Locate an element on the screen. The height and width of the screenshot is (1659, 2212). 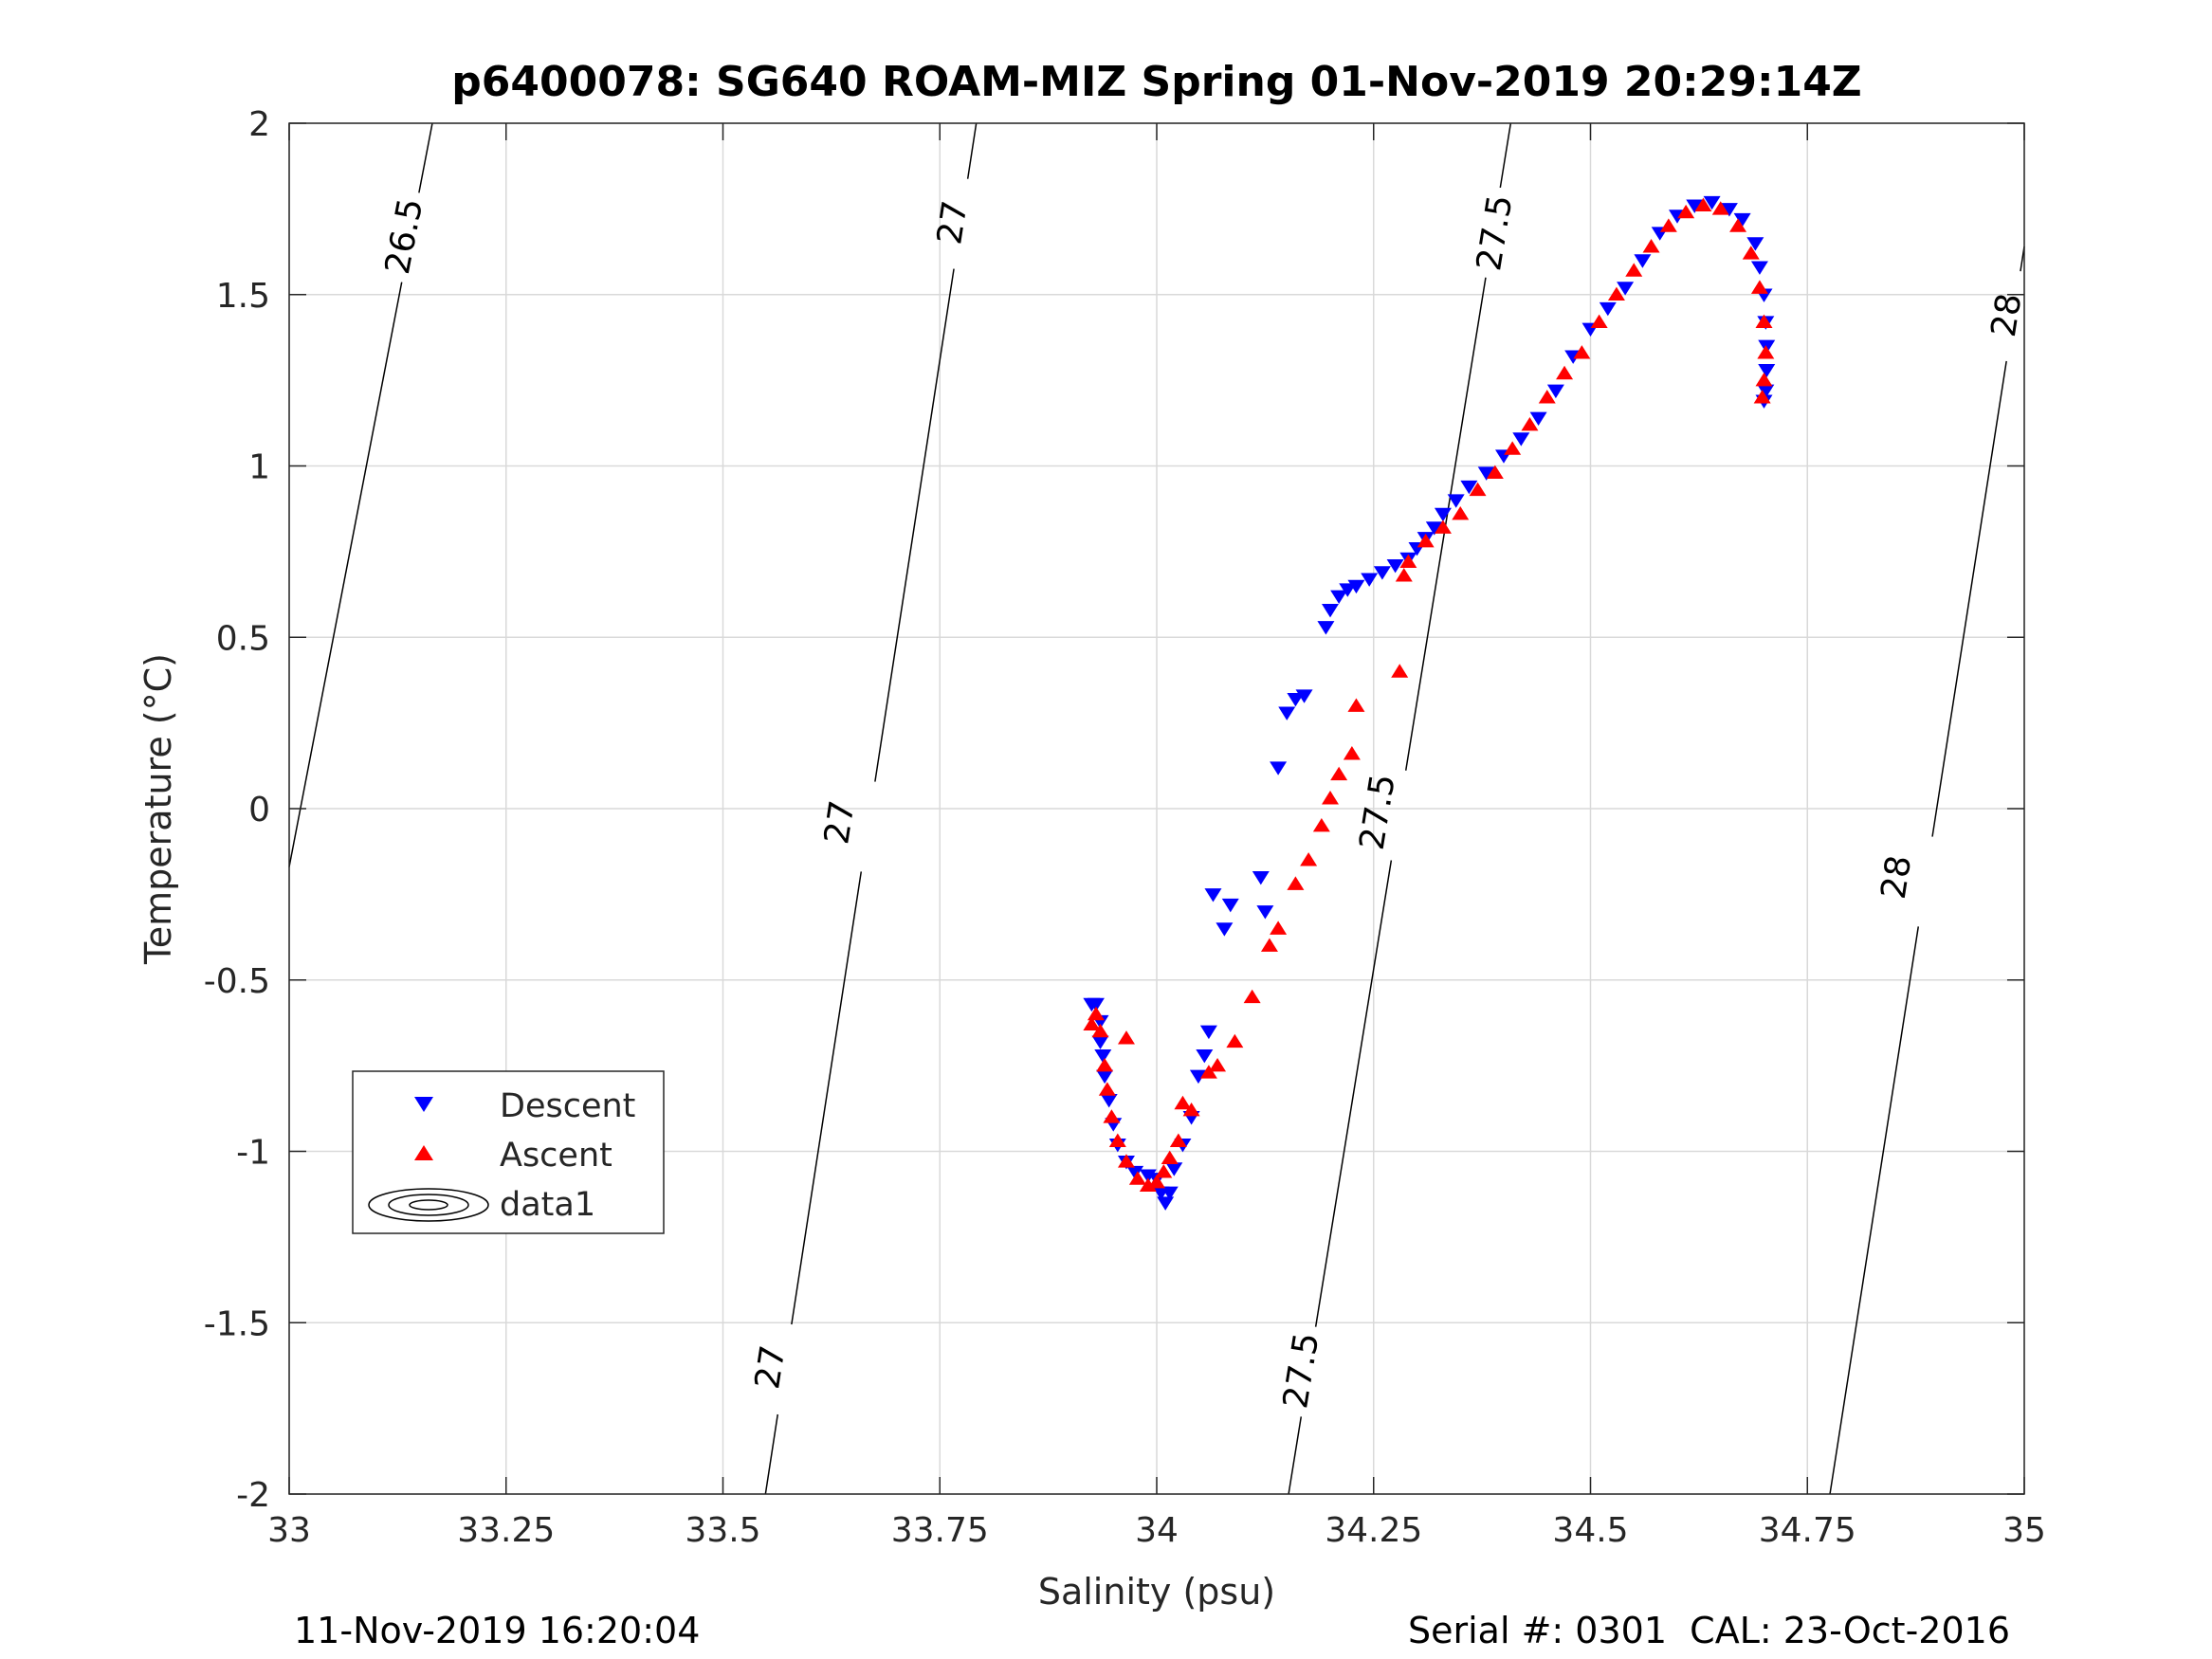
contour-label: 28 is located at coordinates (1897, 877).